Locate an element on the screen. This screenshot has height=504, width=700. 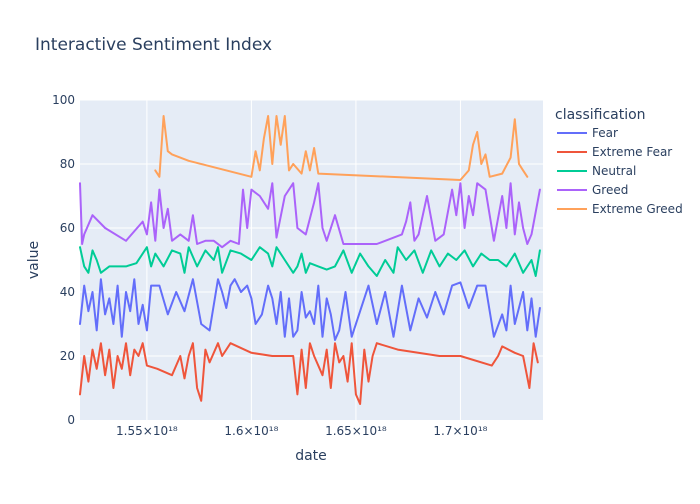
x-tick-label: 1.7×10¹⁸ is located at coordinates (460, 431).